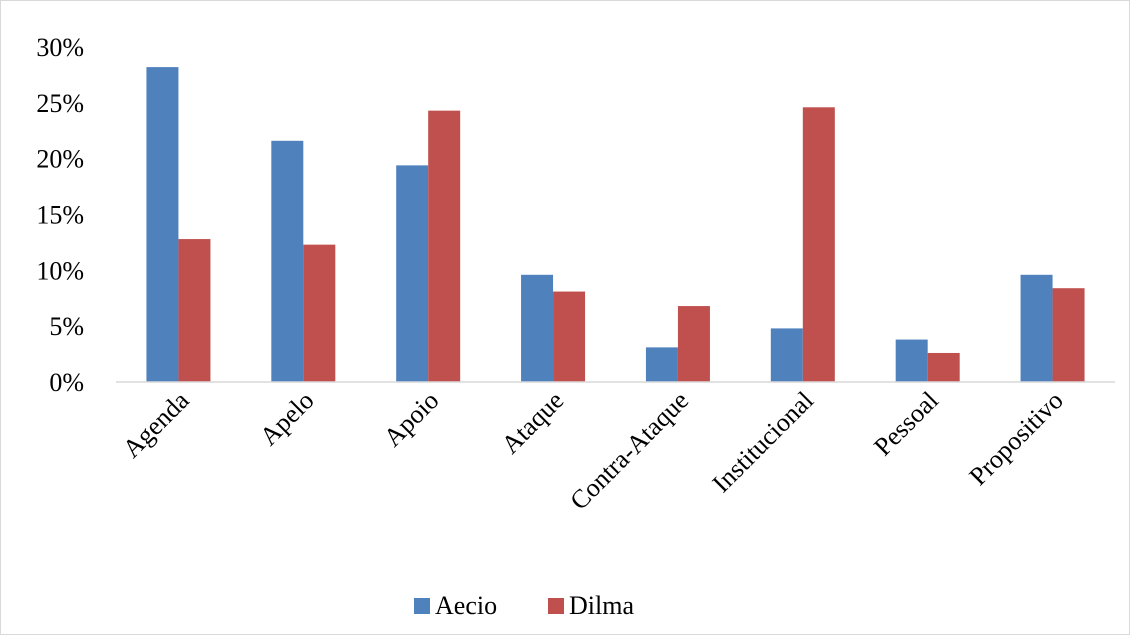 This screenshot has width=1130, height=636. I want to click on x-tick-label: Agenda, so click(156, 424).